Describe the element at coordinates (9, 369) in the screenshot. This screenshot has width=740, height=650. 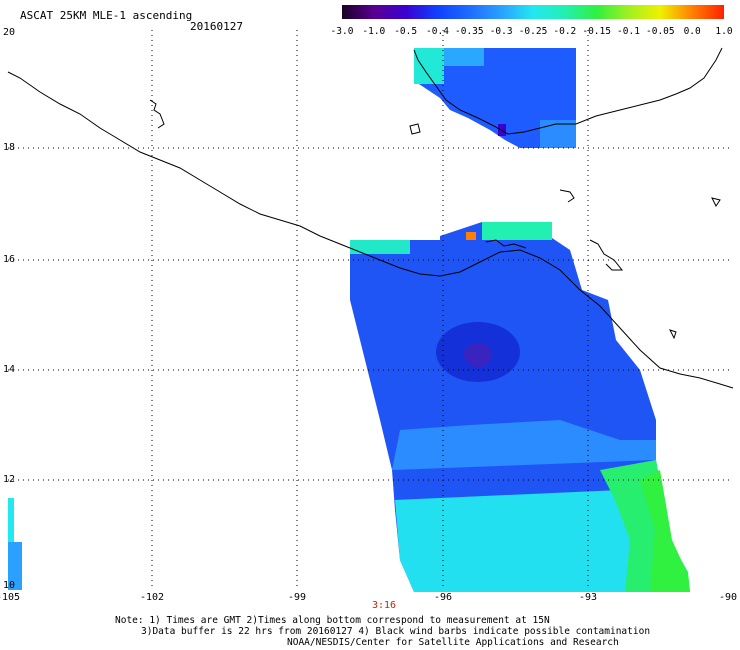
I see `y-label-3: 14` at that location.